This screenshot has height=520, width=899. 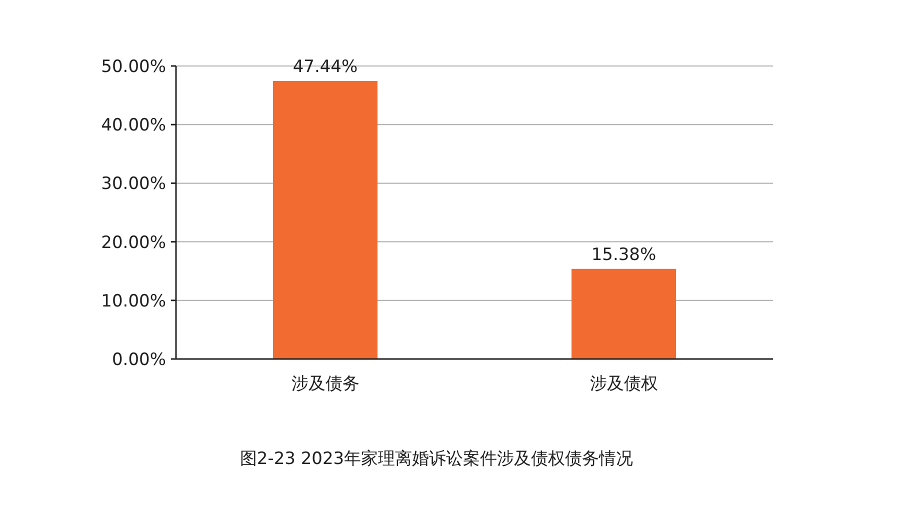 What do you see at coordinates (325, 67) in the screenshot?
I see `data-label: 47.44%` at bounding box center [325, 67].